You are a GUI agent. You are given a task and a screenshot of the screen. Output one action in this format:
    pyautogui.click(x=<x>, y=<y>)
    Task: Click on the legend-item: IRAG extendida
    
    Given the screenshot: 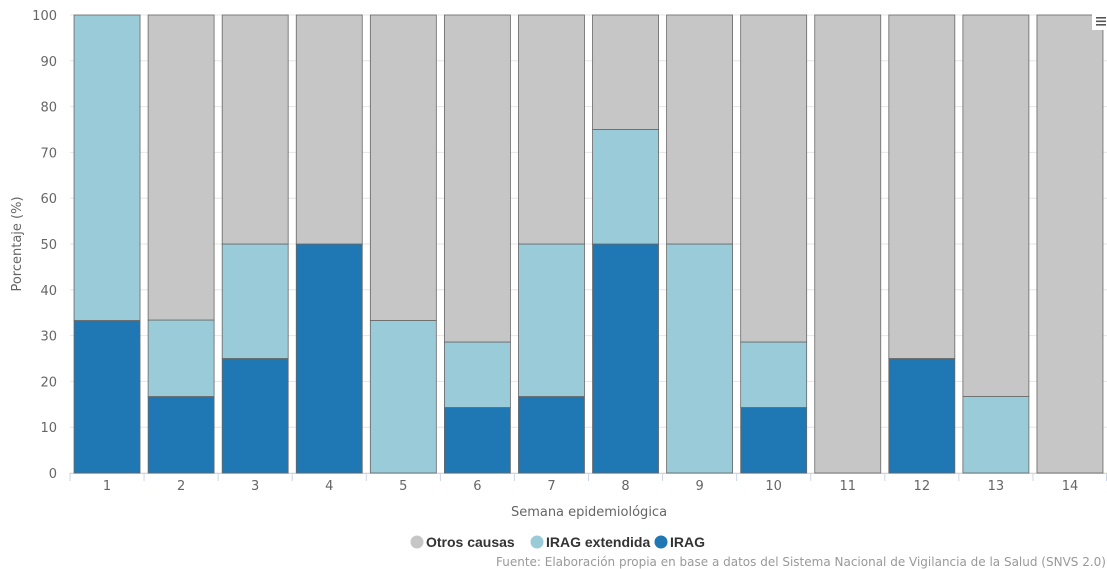 What is the action you would take?
    pyautogui.click(x=590, y=542)
    